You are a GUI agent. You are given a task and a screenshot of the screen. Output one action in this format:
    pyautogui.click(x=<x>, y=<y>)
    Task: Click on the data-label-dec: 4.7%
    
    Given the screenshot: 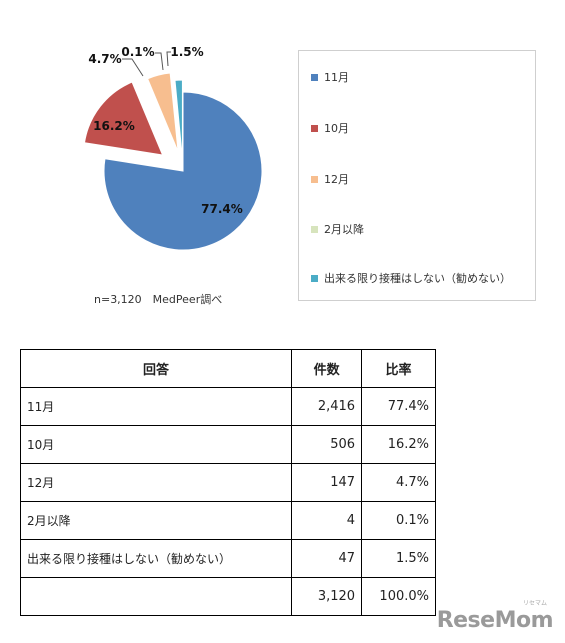 What is the action you would take?
    pyautogui.click(x=104, y=59)
    